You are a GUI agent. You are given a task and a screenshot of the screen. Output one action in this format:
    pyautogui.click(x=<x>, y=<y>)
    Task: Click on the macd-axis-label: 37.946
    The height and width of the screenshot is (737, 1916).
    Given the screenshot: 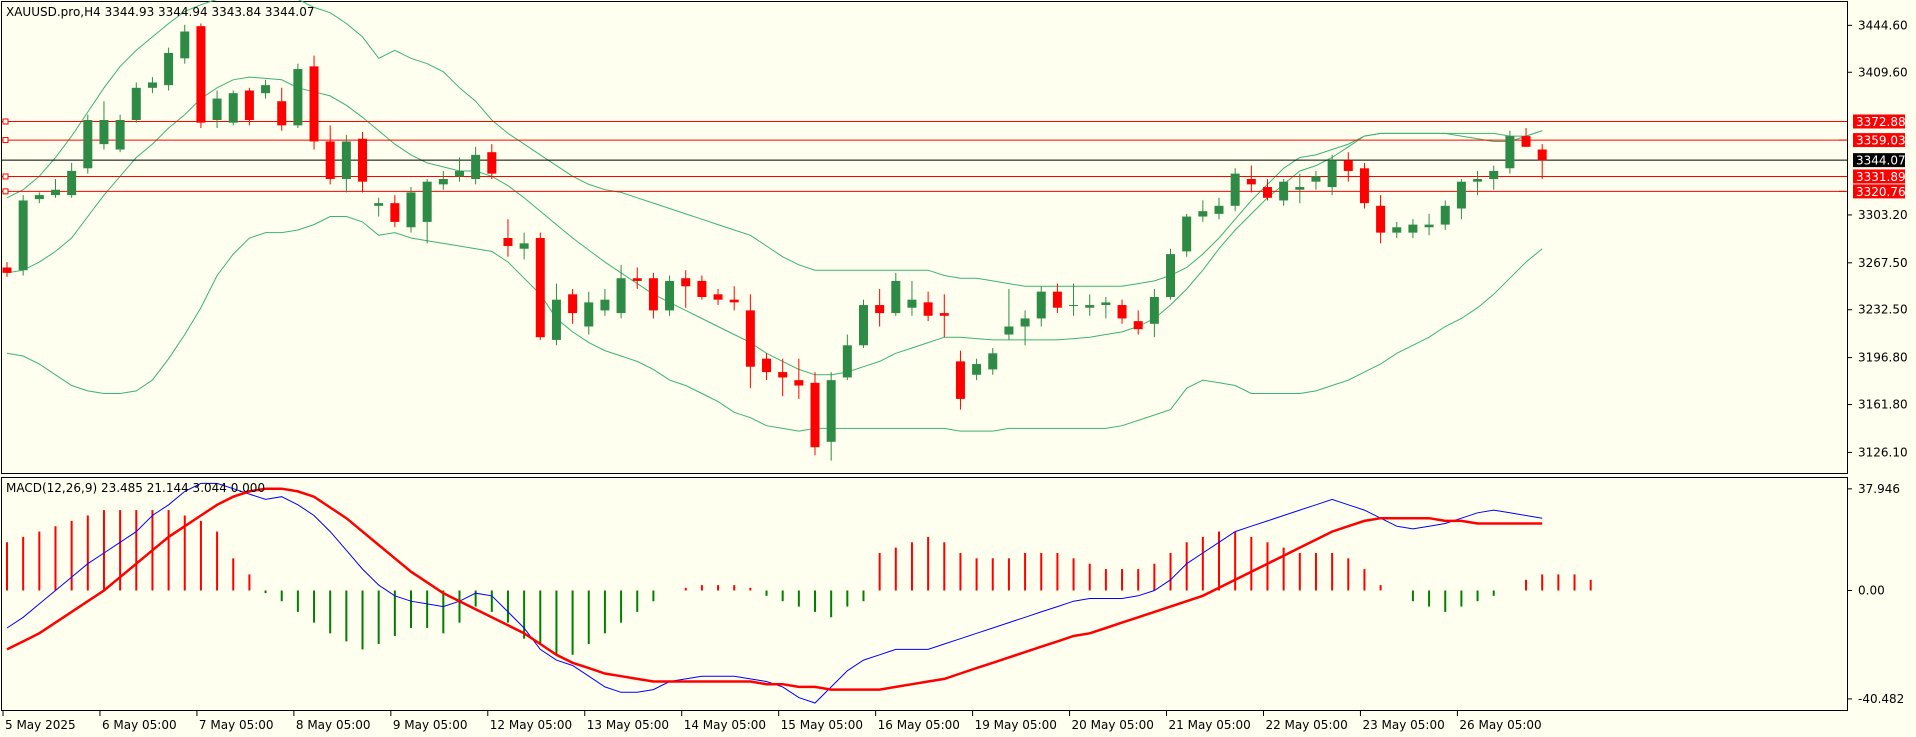 What is the action you would take?
    pyautogui.click(x=1879, y=489)
    